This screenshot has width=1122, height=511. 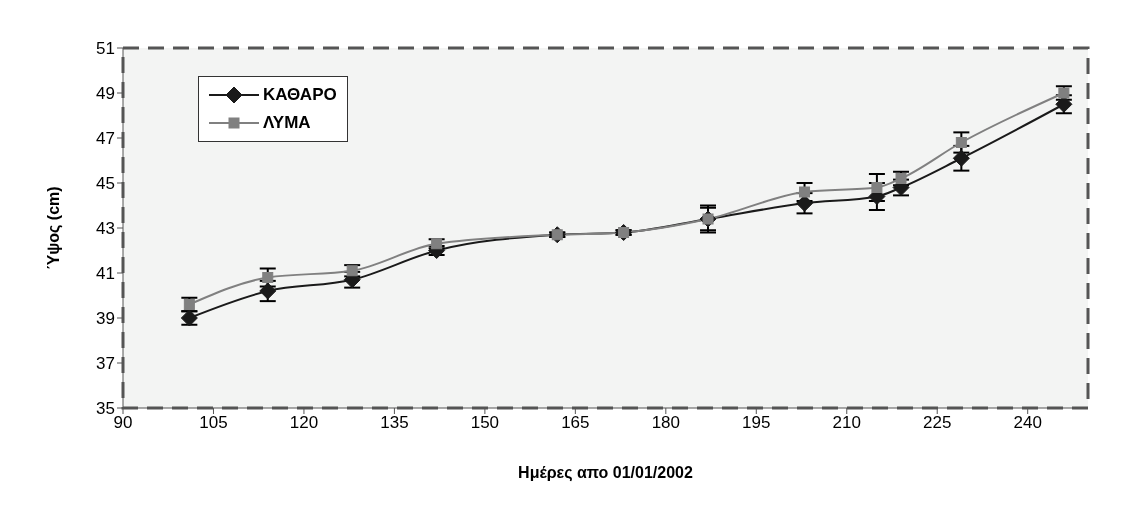 What do you see at coordinates (1027, 423) in the screenshot?
I see `x-tick-label: 240` at bounding box center [1027, 423].